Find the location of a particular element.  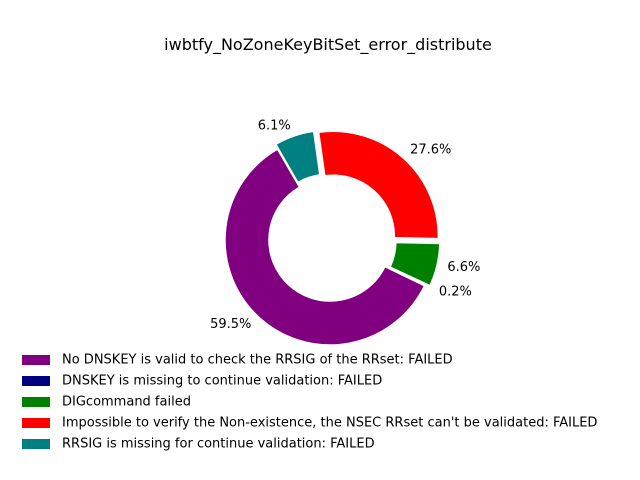

percent-label-1: 0.2% is located at coordinates (455, 291).